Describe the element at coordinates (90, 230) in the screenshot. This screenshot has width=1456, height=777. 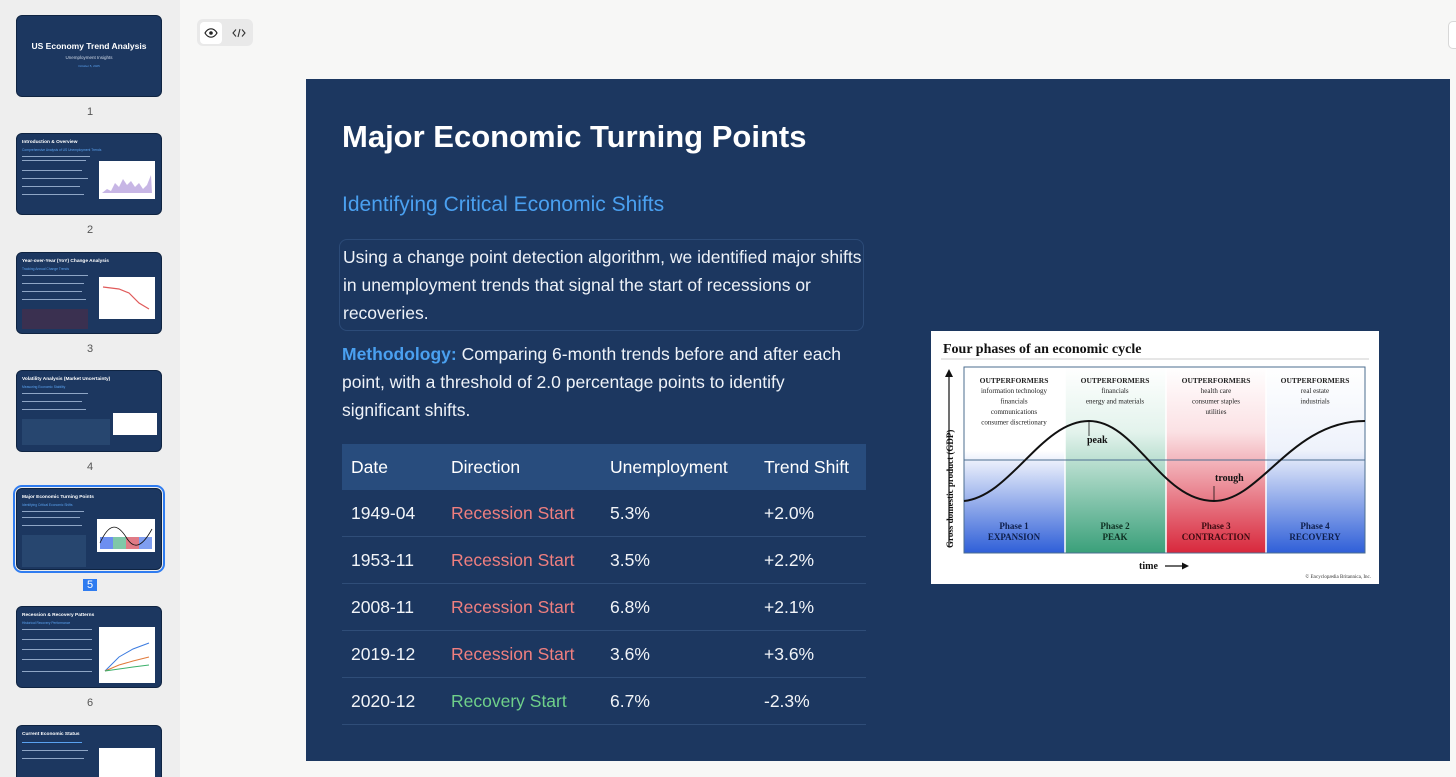
I see `thumbnail-number: 2` at that location.